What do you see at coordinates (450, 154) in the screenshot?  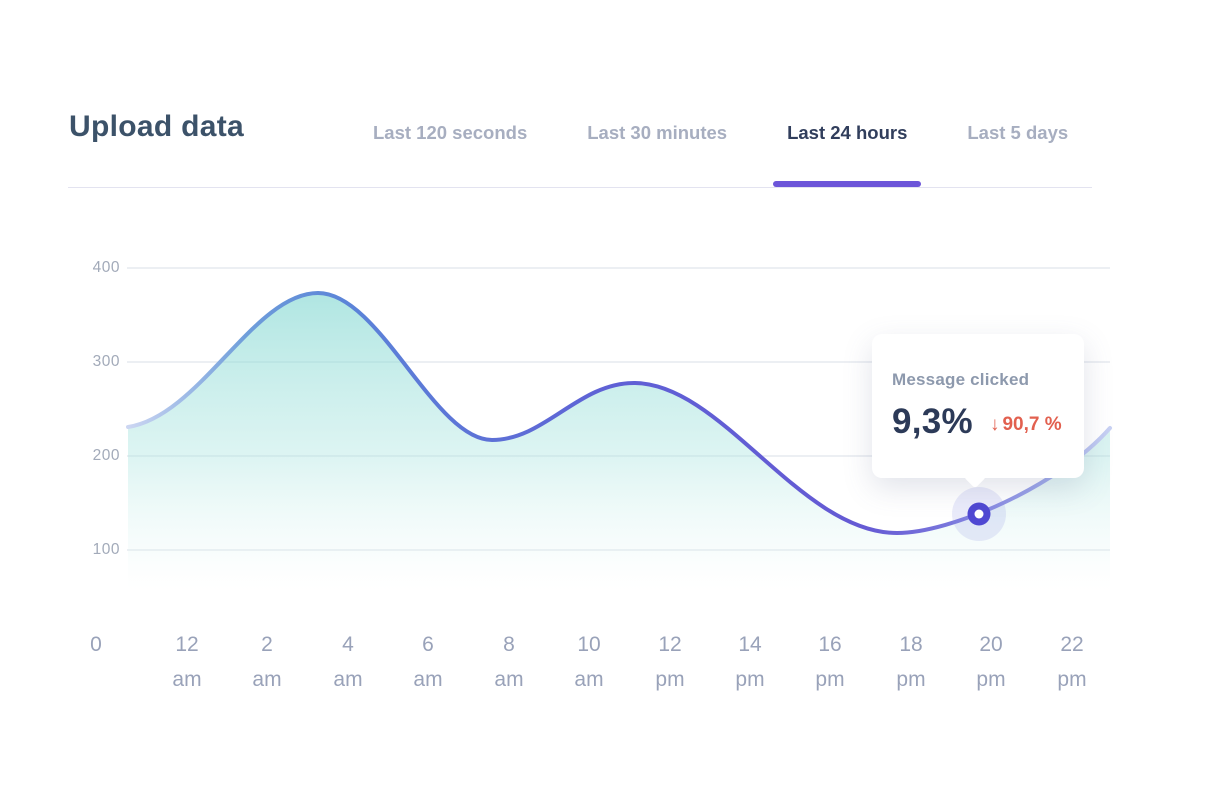 I see `tab-last-120-seconds: Last 120 seconds` at bounding box center [450, 154].